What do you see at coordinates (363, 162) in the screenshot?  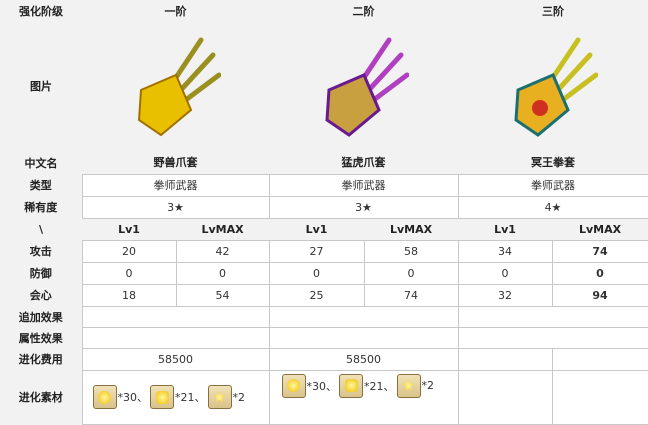 I see `name-2: 猛虎爪套` at bounding box center [363, 162].